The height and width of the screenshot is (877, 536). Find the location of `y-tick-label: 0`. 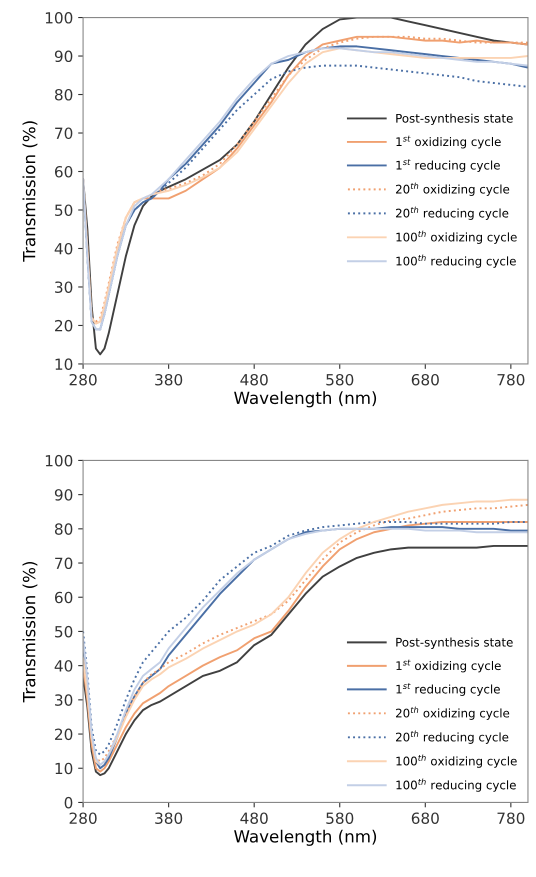

y-tick-label: 0 is located at coordinates (68, 802).